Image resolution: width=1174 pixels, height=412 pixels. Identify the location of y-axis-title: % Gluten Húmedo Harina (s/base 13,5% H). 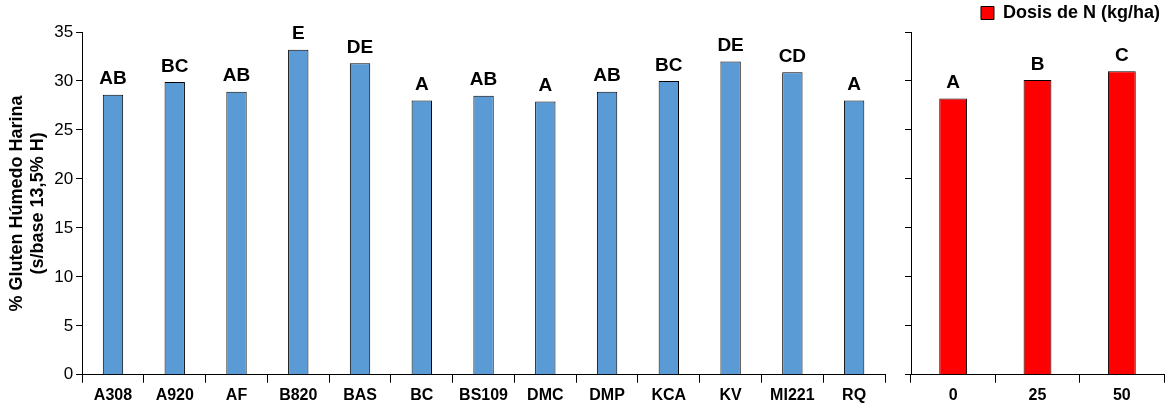
(26, 203).